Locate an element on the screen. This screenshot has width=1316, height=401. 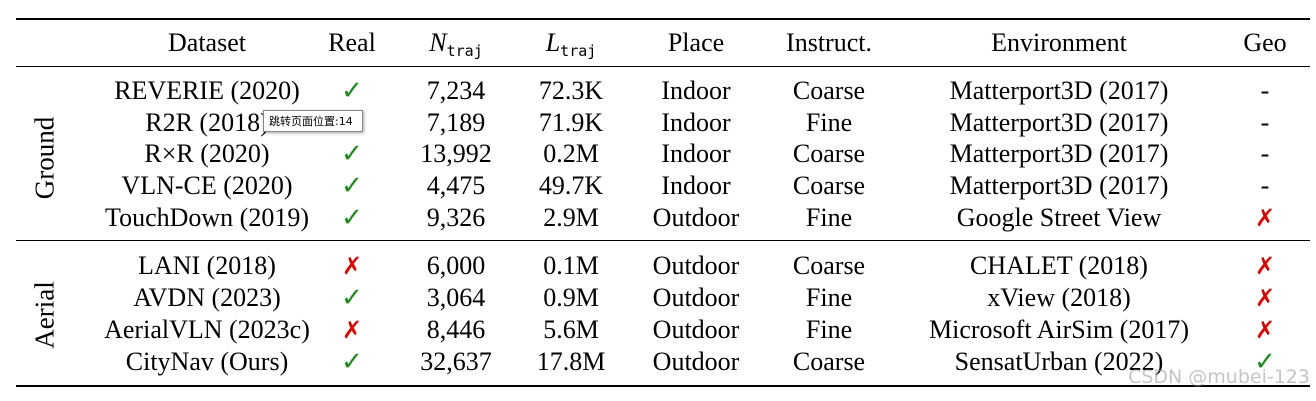
header-ntraj-symbol: N is located at coordinates (438, 42).